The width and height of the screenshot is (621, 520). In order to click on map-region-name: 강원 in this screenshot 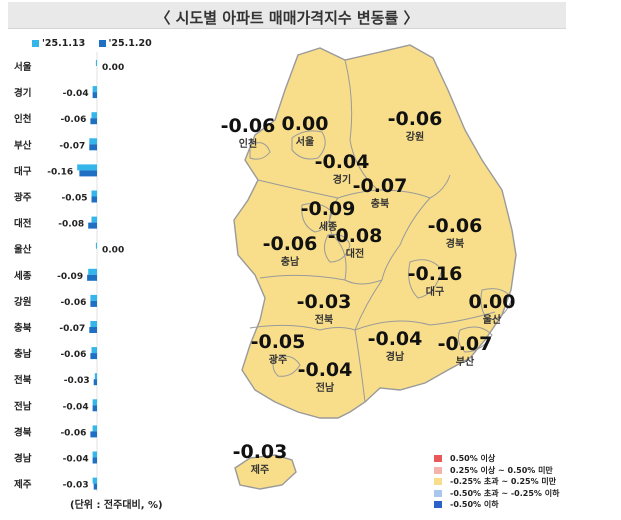, I will do `click(415, 136)`.